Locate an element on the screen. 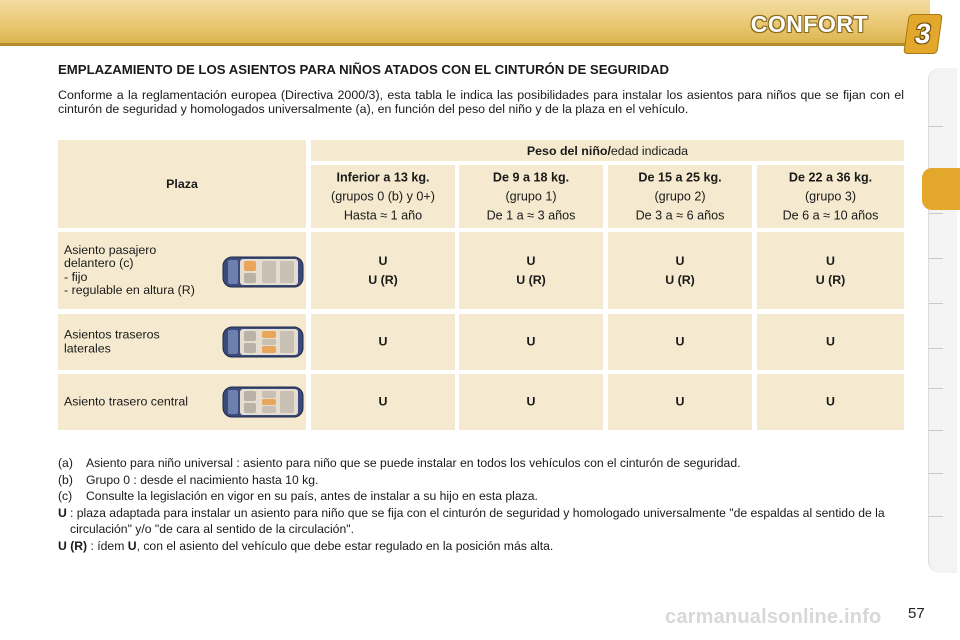 This screenshot has height=640, width=960. column-group: (grupos 0 (b) y 0+) is located at coordinates (383, 196).